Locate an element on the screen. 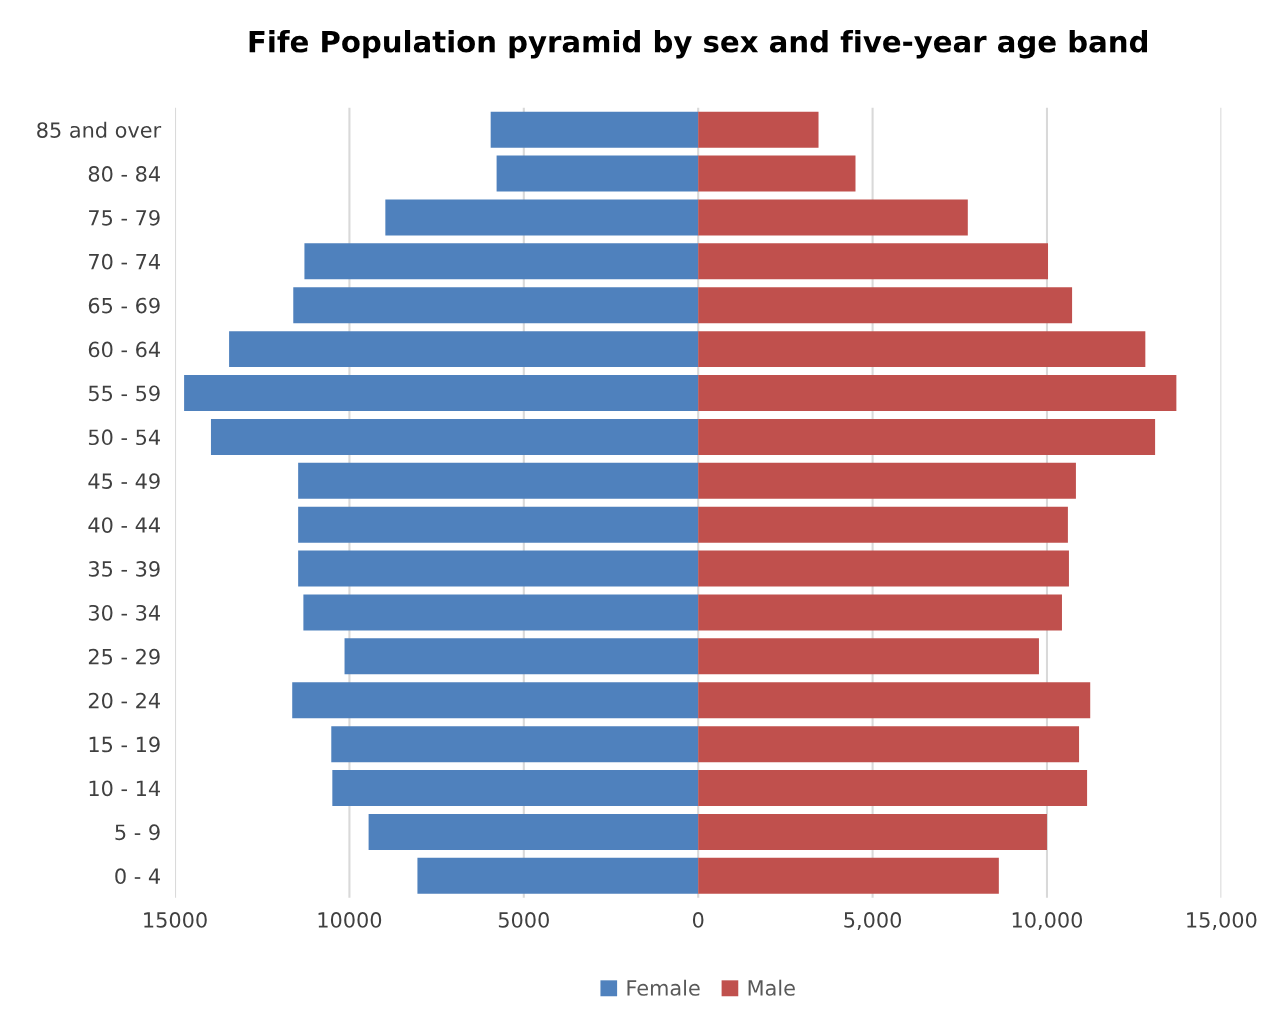  y-tick-label: 55 - 59 is located at coordinates (124, 393).